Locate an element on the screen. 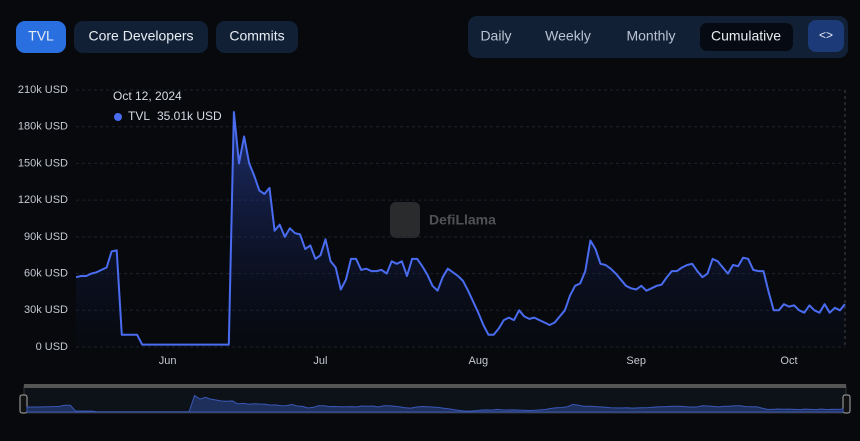 This screenshot has height=441, width=860. period-active is located at coordinates (746, 37).